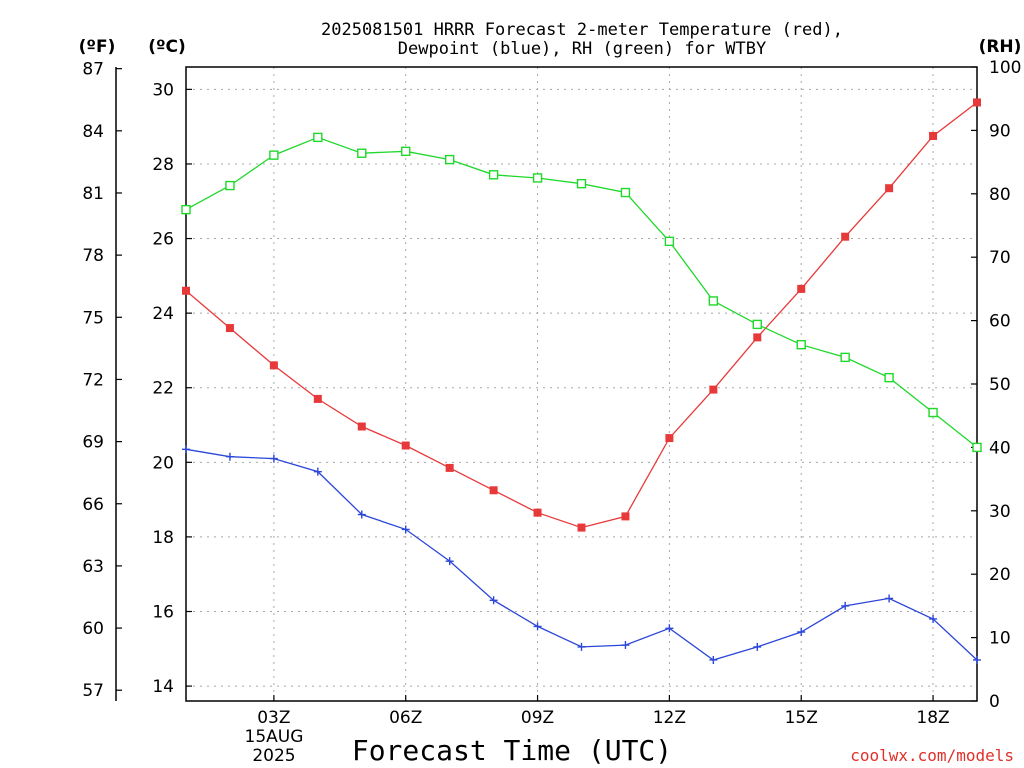 The width and height of the screenshot is (1024, 768). I want to click on celsius-tick-label: 24, so click(163, 314).